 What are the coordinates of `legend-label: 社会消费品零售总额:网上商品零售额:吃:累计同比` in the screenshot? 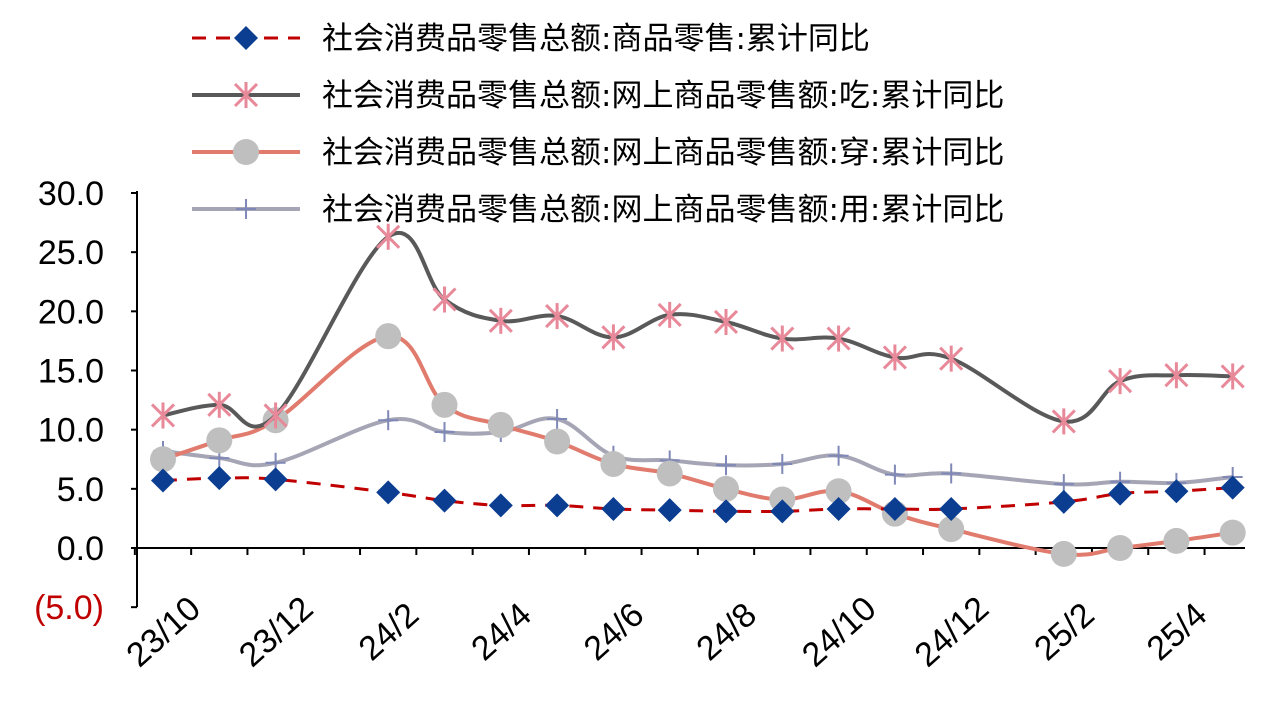 It's located at (663, 96).